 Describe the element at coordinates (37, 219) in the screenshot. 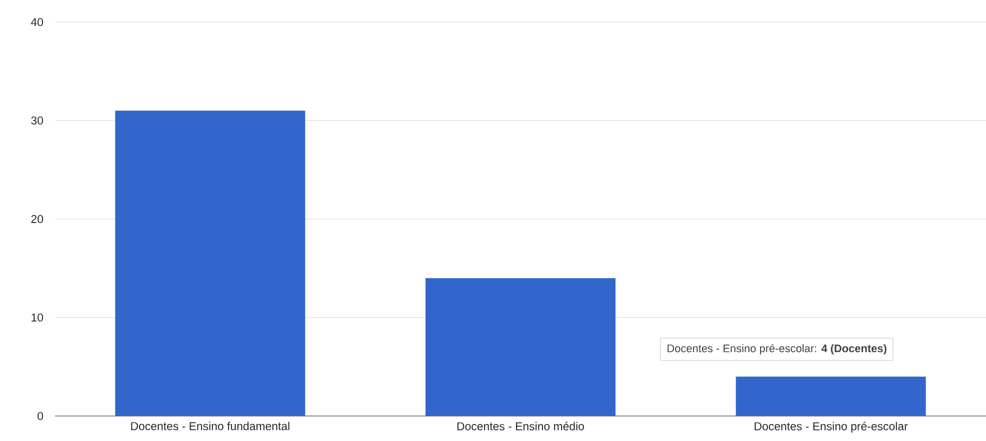

I see `y-tick-label: 20` at that location.